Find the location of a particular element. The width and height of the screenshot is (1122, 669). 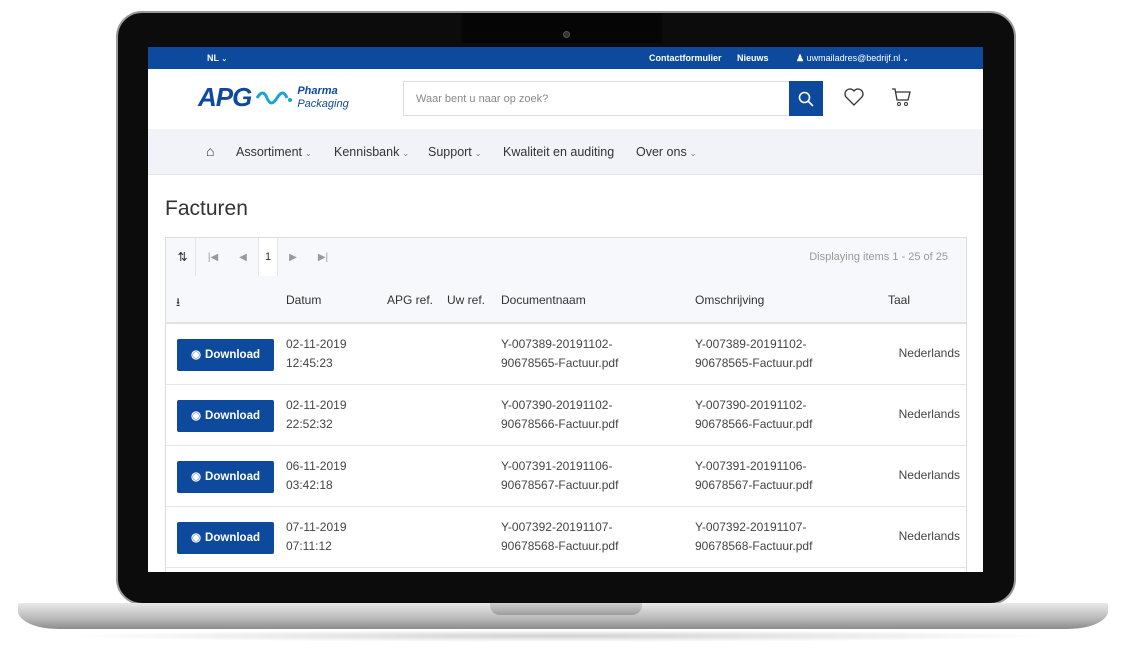

laptop-base-notch is located at coordinates (566, 609).